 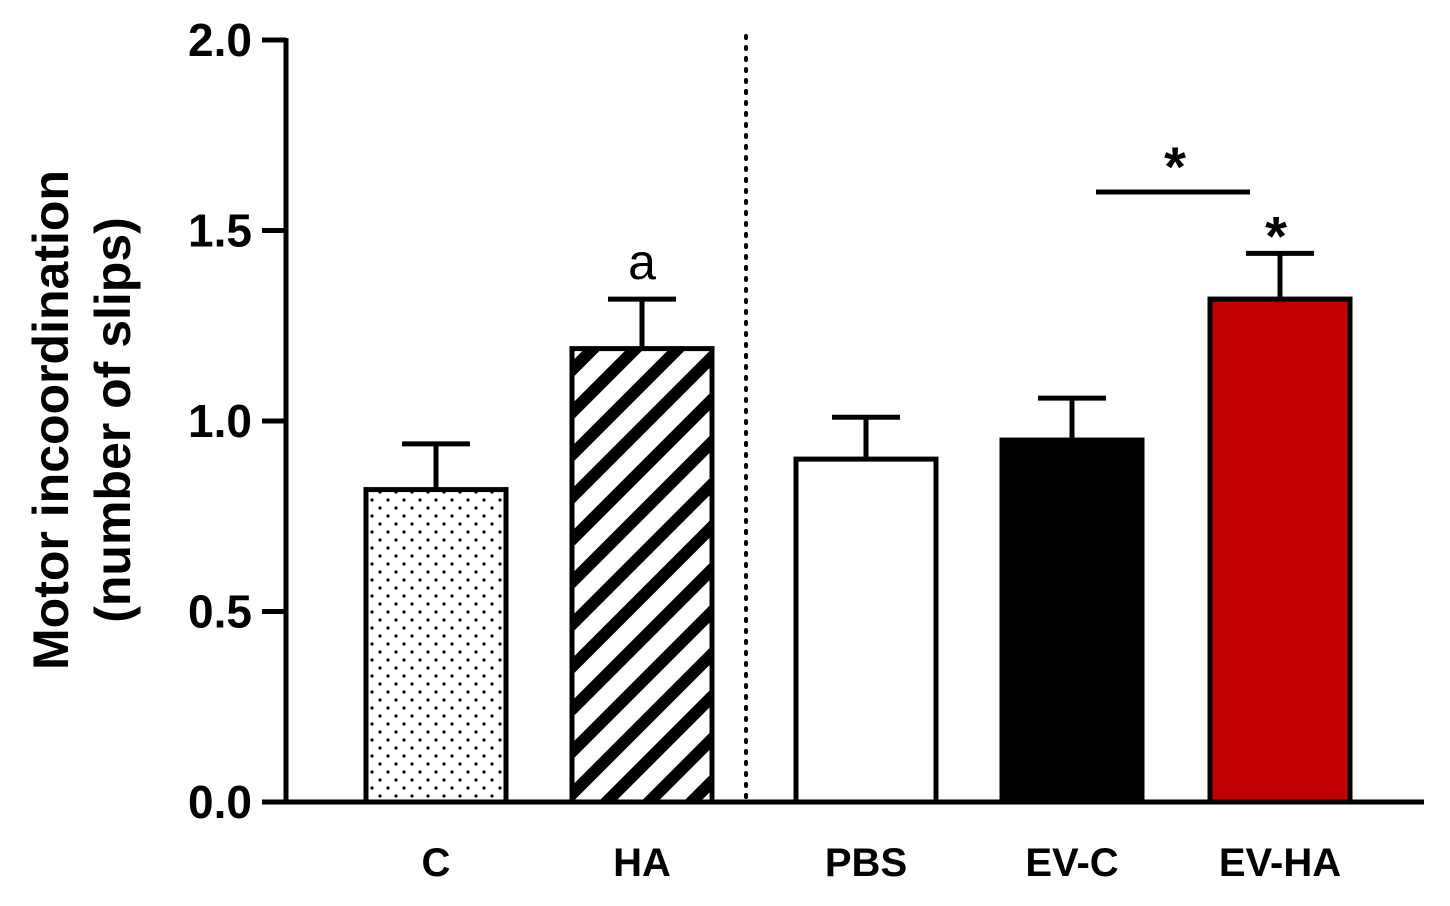 What do you see at coordinates (220, 612) in the screenshot?
I see `y-tick-label: 0.5` at bounding box center [220, 612].